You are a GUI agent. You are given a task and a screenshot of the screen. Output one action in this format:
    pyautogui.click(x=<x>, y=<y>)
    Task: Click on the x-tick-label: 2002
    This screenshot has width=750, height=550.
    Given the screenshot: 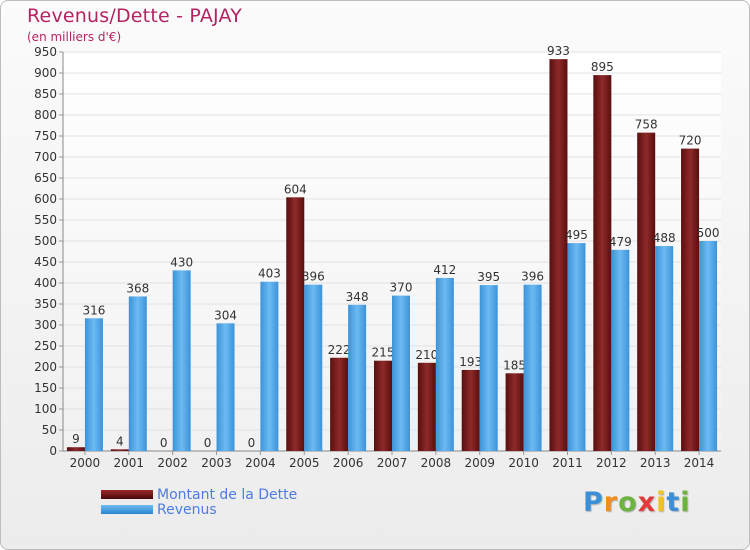 What is the action you would take?
    pyautogui.click(x=172, y=463)
    